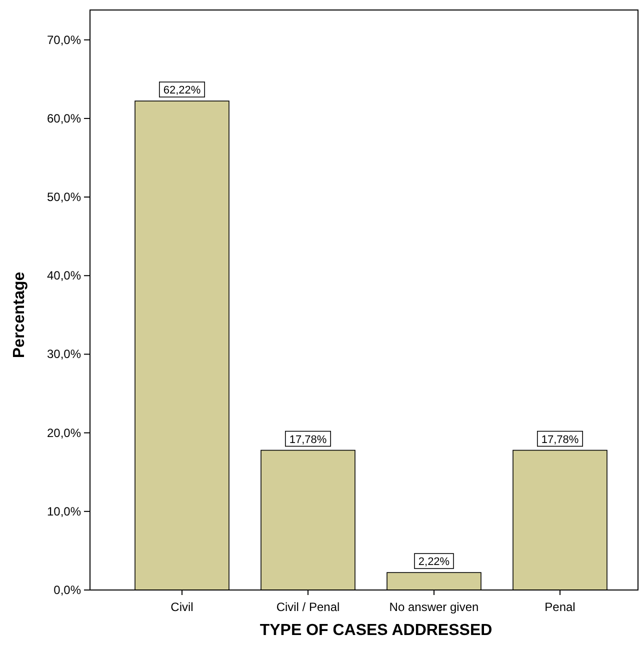 Image resolution: width=640 pixels, height=646 pixels. What do you see at coordinates (560, 607) in the screenshot?
I see `x-tick-label: Penal` at bounding box center [560, 607].